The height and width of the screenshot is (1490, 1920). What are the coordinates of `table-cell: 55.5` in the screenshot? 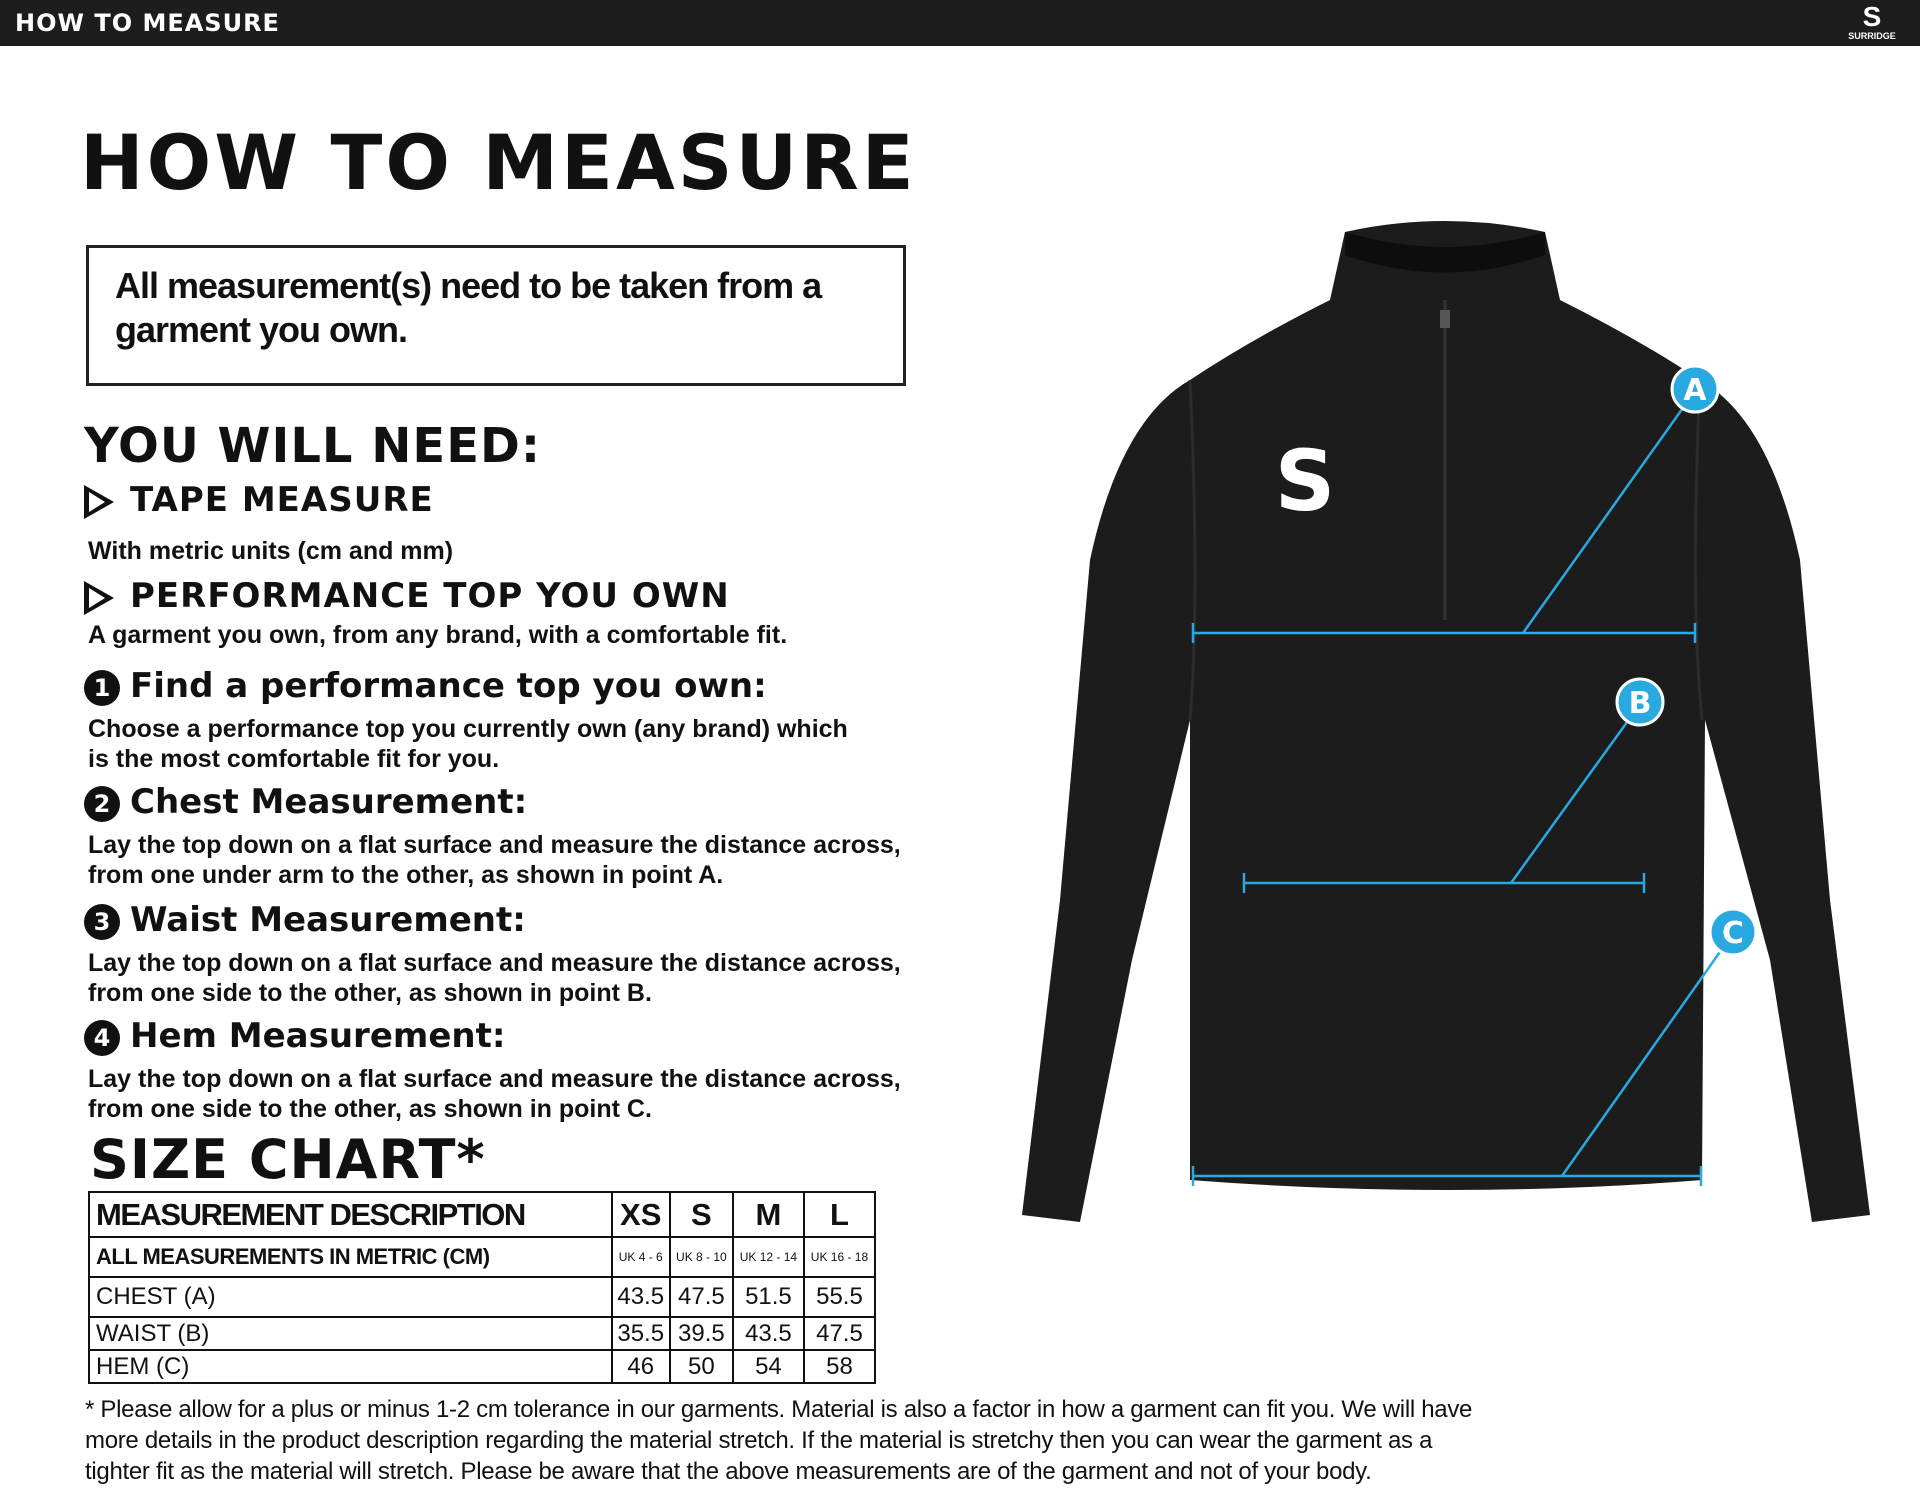 It's located at (839, 1297).